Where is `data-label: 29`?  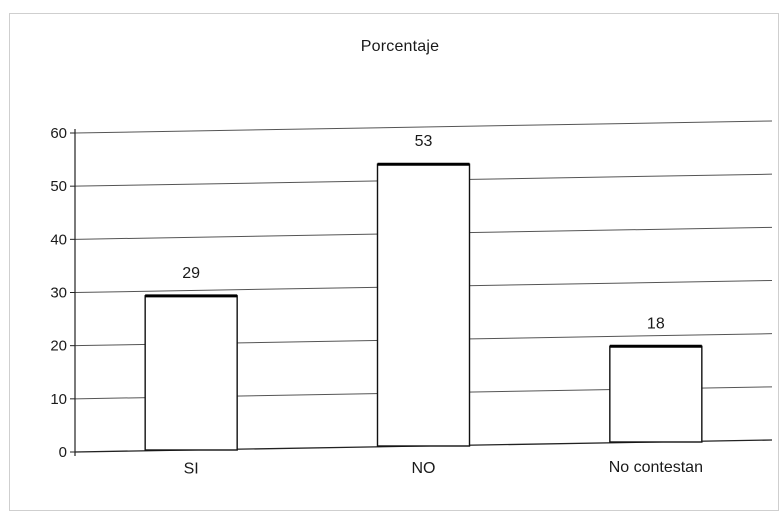 data-label: 29 is located at coordinates (191, 273).